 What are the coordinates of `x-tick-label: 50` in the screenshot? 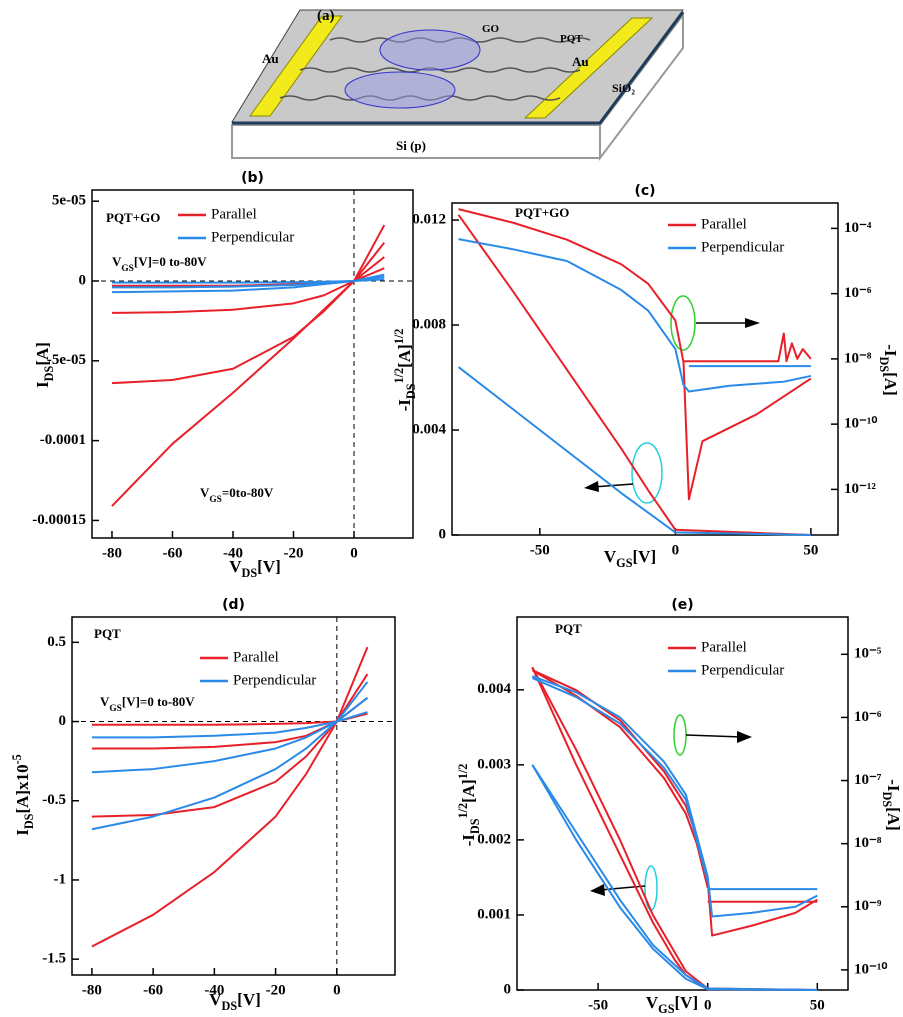 It's located at (810, 550).